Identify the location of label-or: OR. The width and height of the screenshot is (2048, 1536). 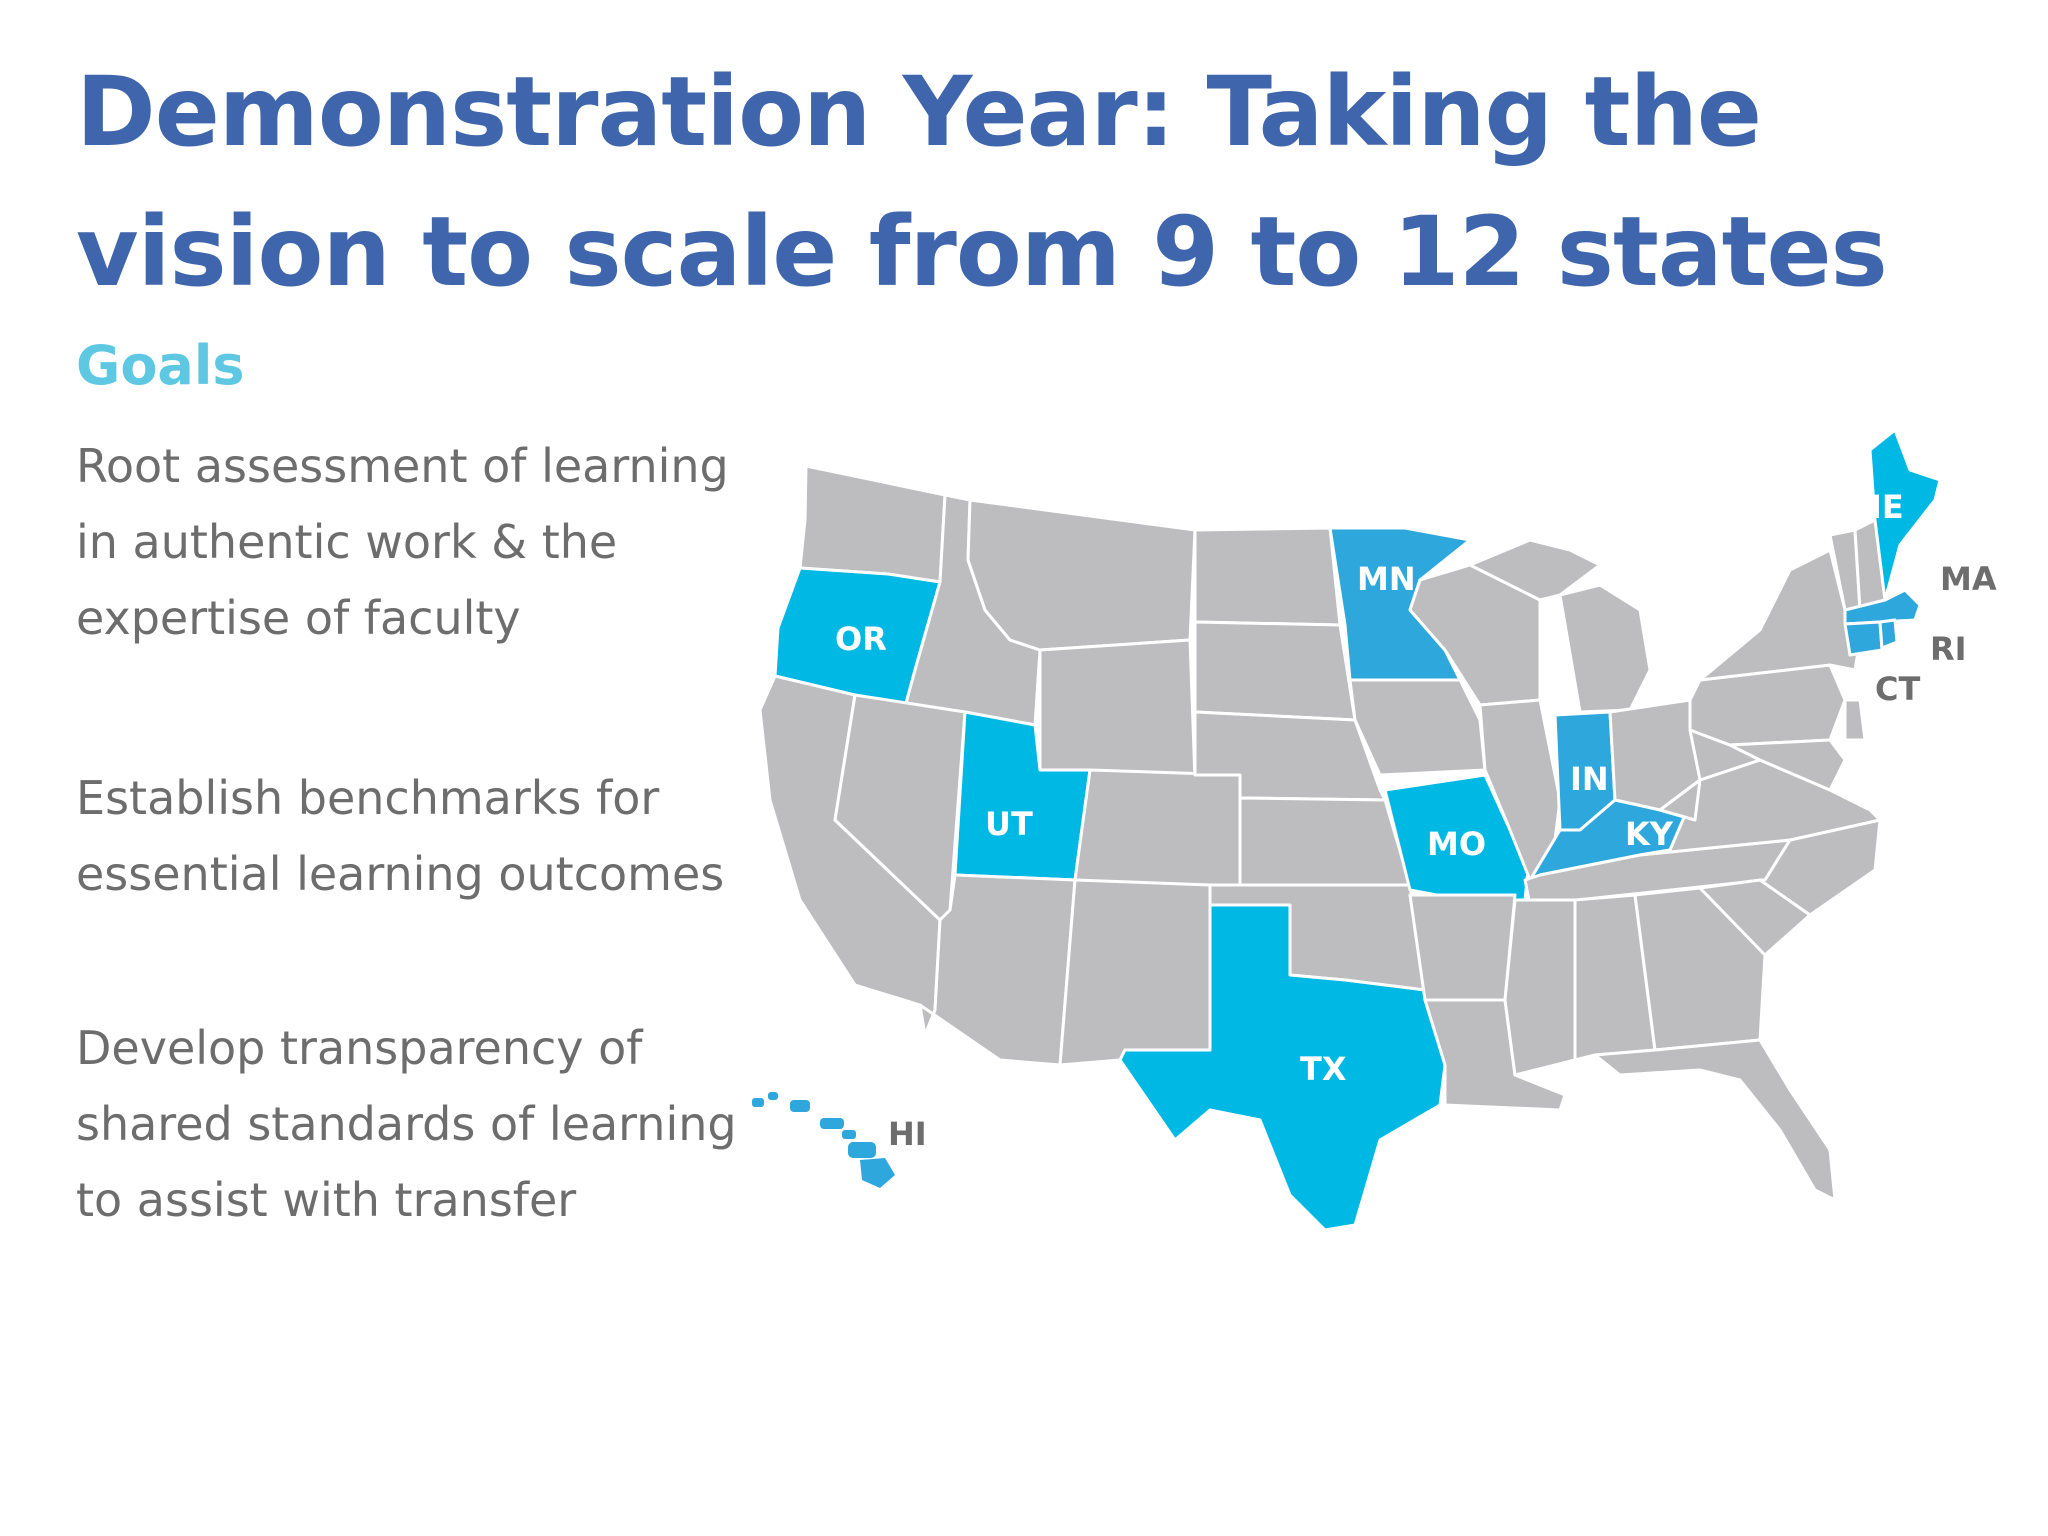
(861, 639).